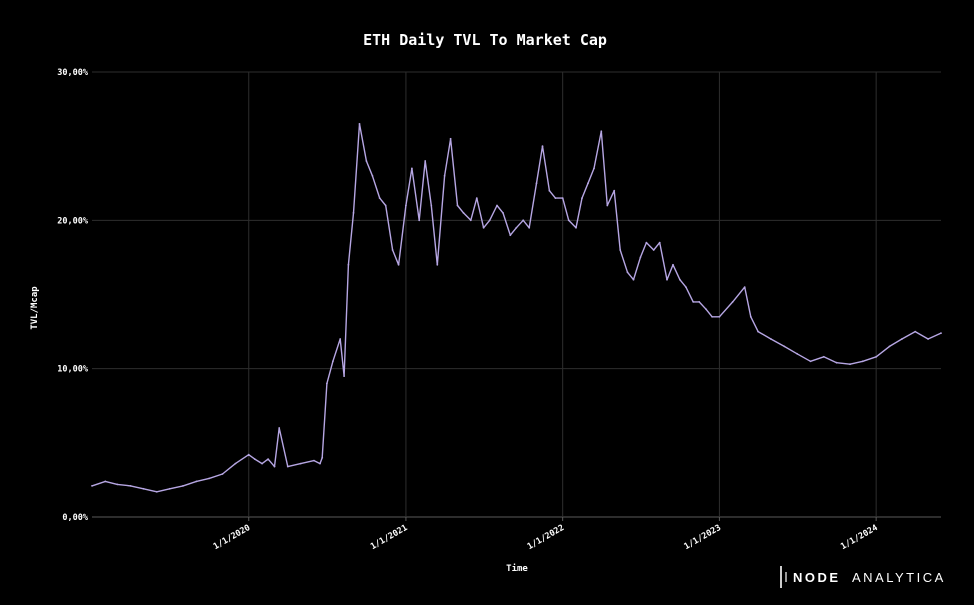 This screenshot has height=605, width=974. Describe the element at coordinates (389, 537) in the screenshot. I see `x-tick-label: 1/1/2021` at that location.